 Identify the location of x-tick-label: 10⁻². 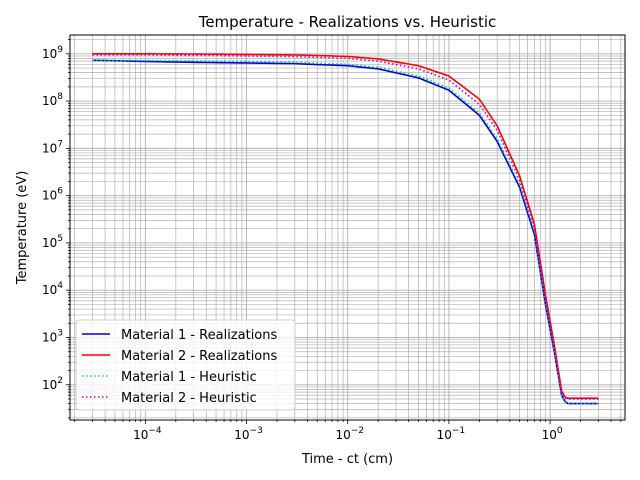
(349, 434).